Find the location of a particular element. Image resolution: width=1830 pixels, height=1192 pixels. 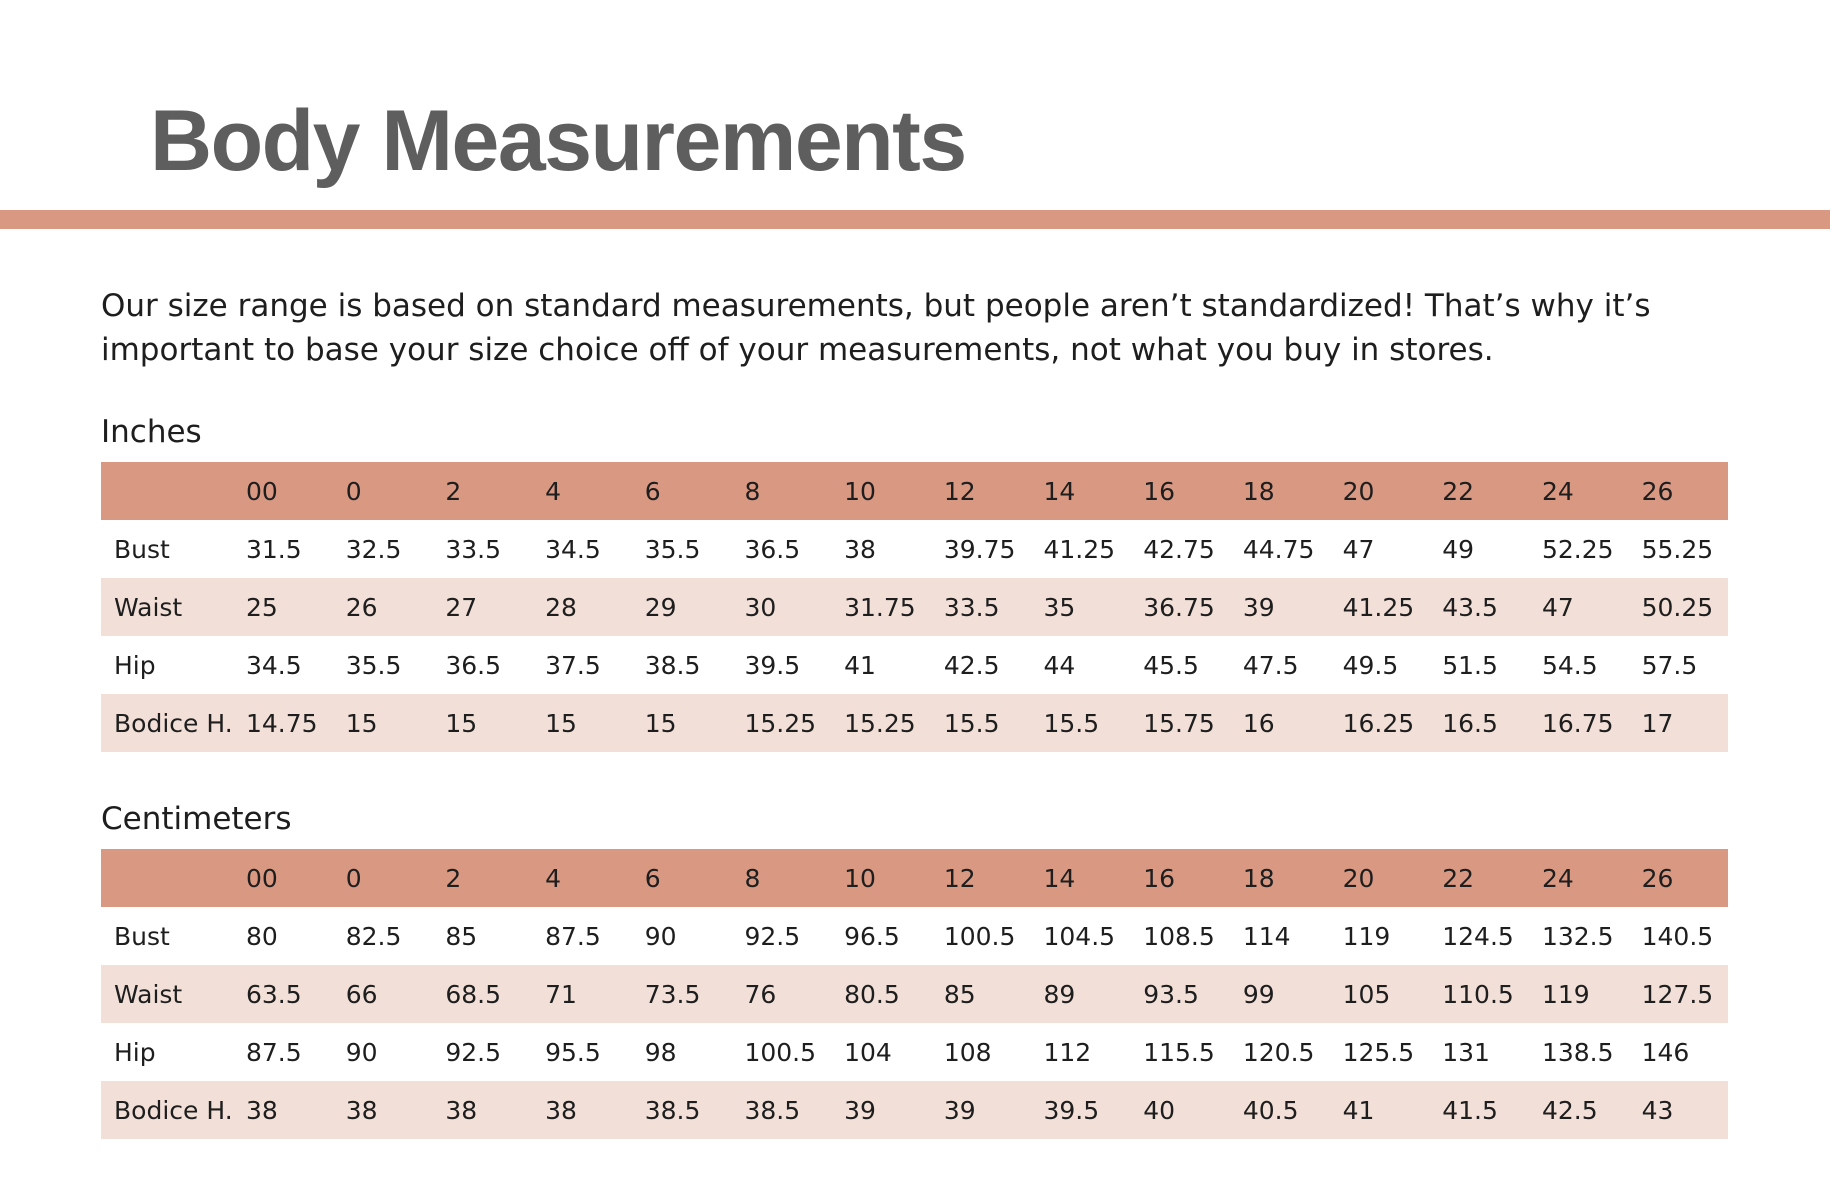

measurement-value: 104.5 is located at coordinates (1079, 936).